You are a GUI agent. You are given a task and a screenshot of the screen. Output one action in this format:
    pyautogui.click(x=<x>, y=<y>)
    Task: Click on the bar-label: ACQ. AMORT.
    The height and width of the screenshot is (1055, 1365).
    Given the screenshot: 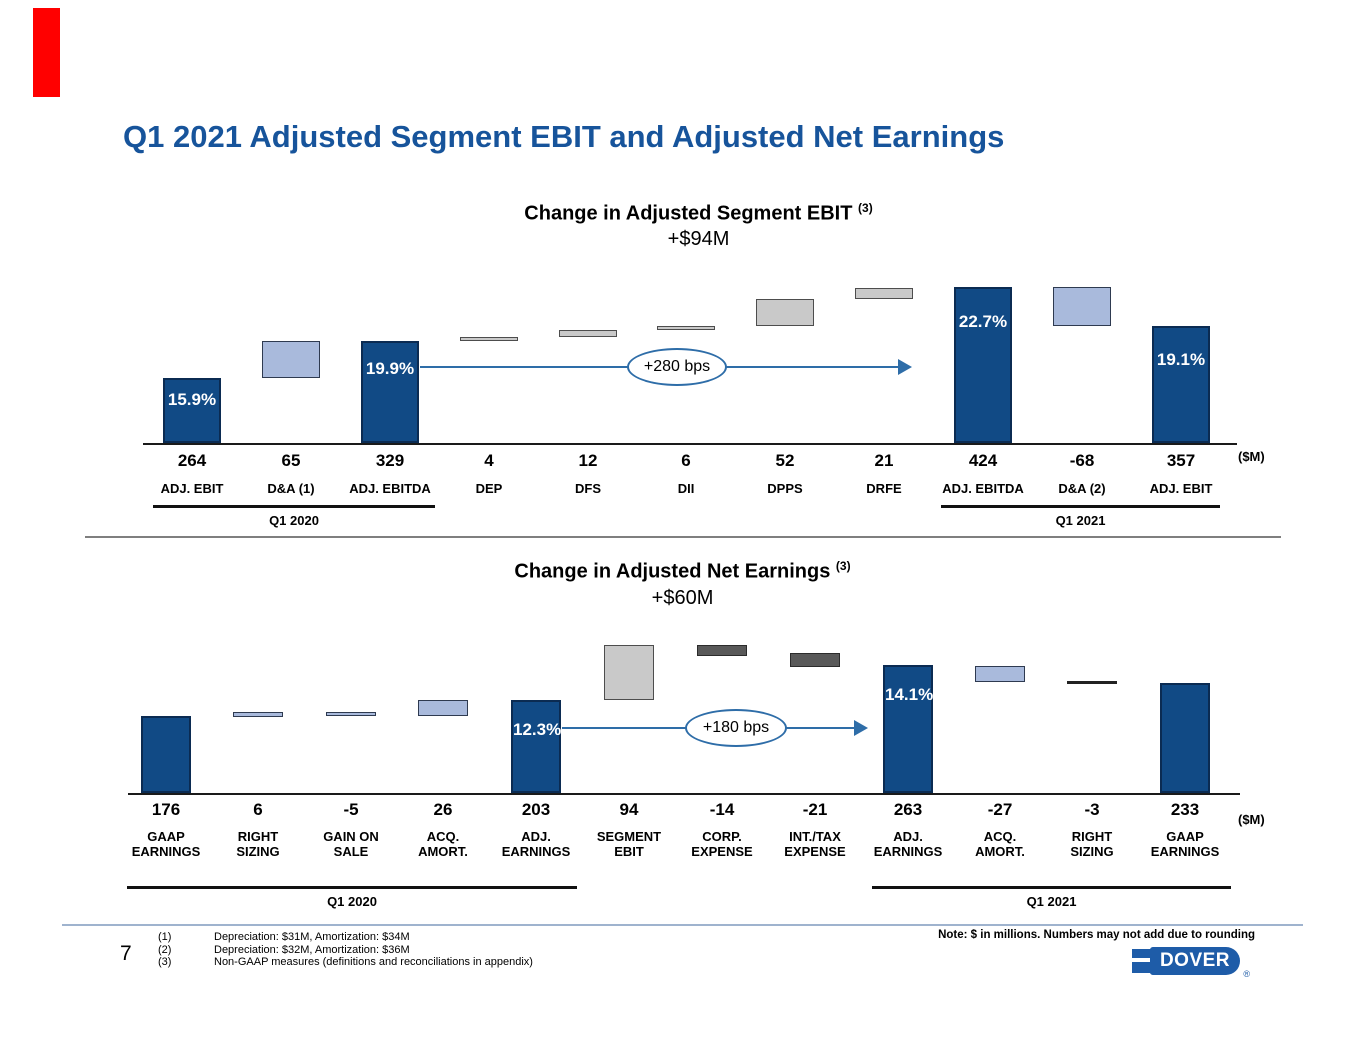 What is the action you would take?
    pyautogui.click(x=1000, y=844)
    